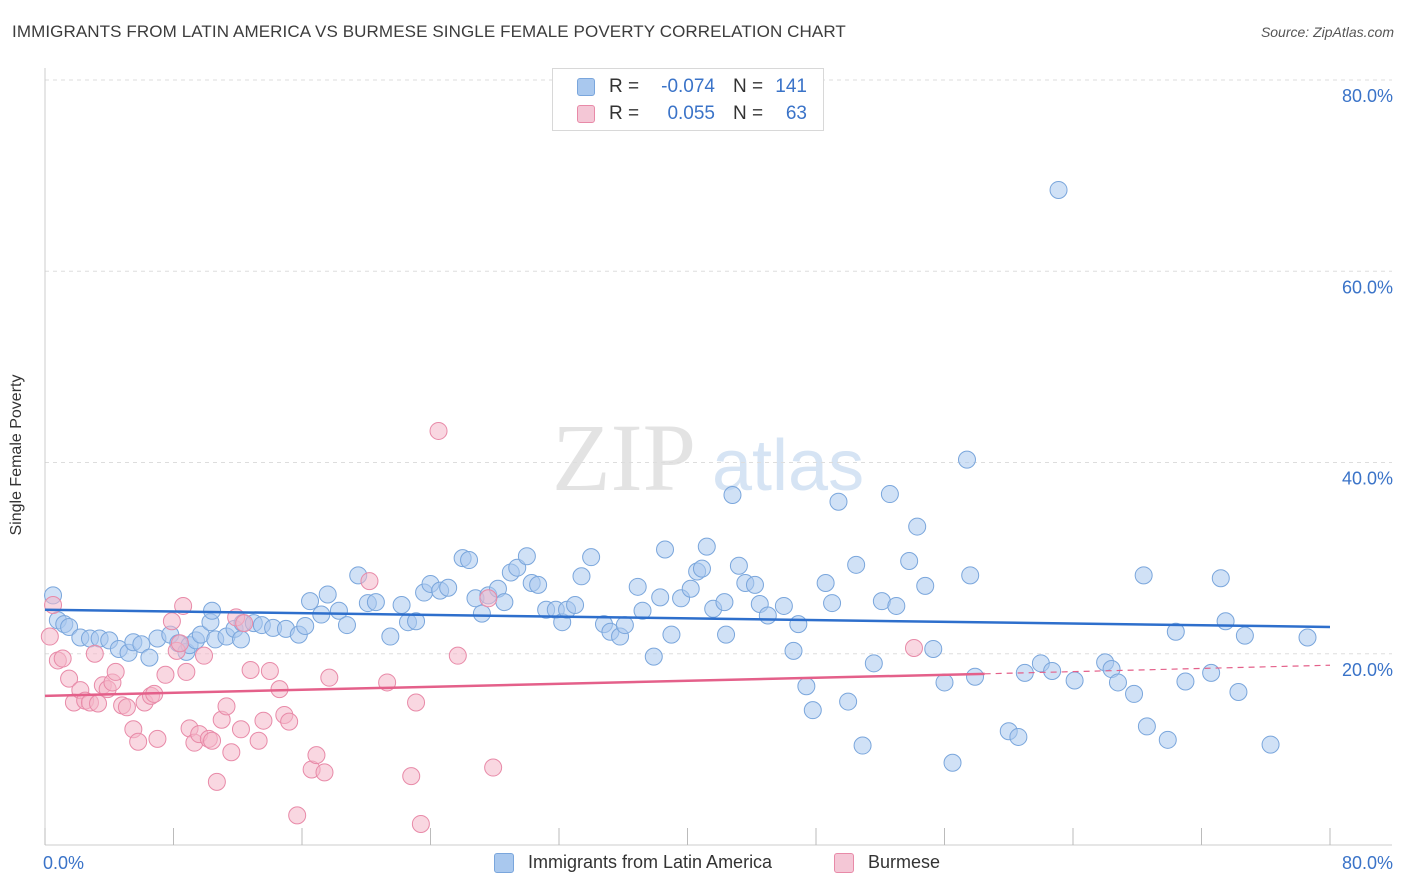  I want to click on legend-item-burmese: Burmese, so click(887, 862).